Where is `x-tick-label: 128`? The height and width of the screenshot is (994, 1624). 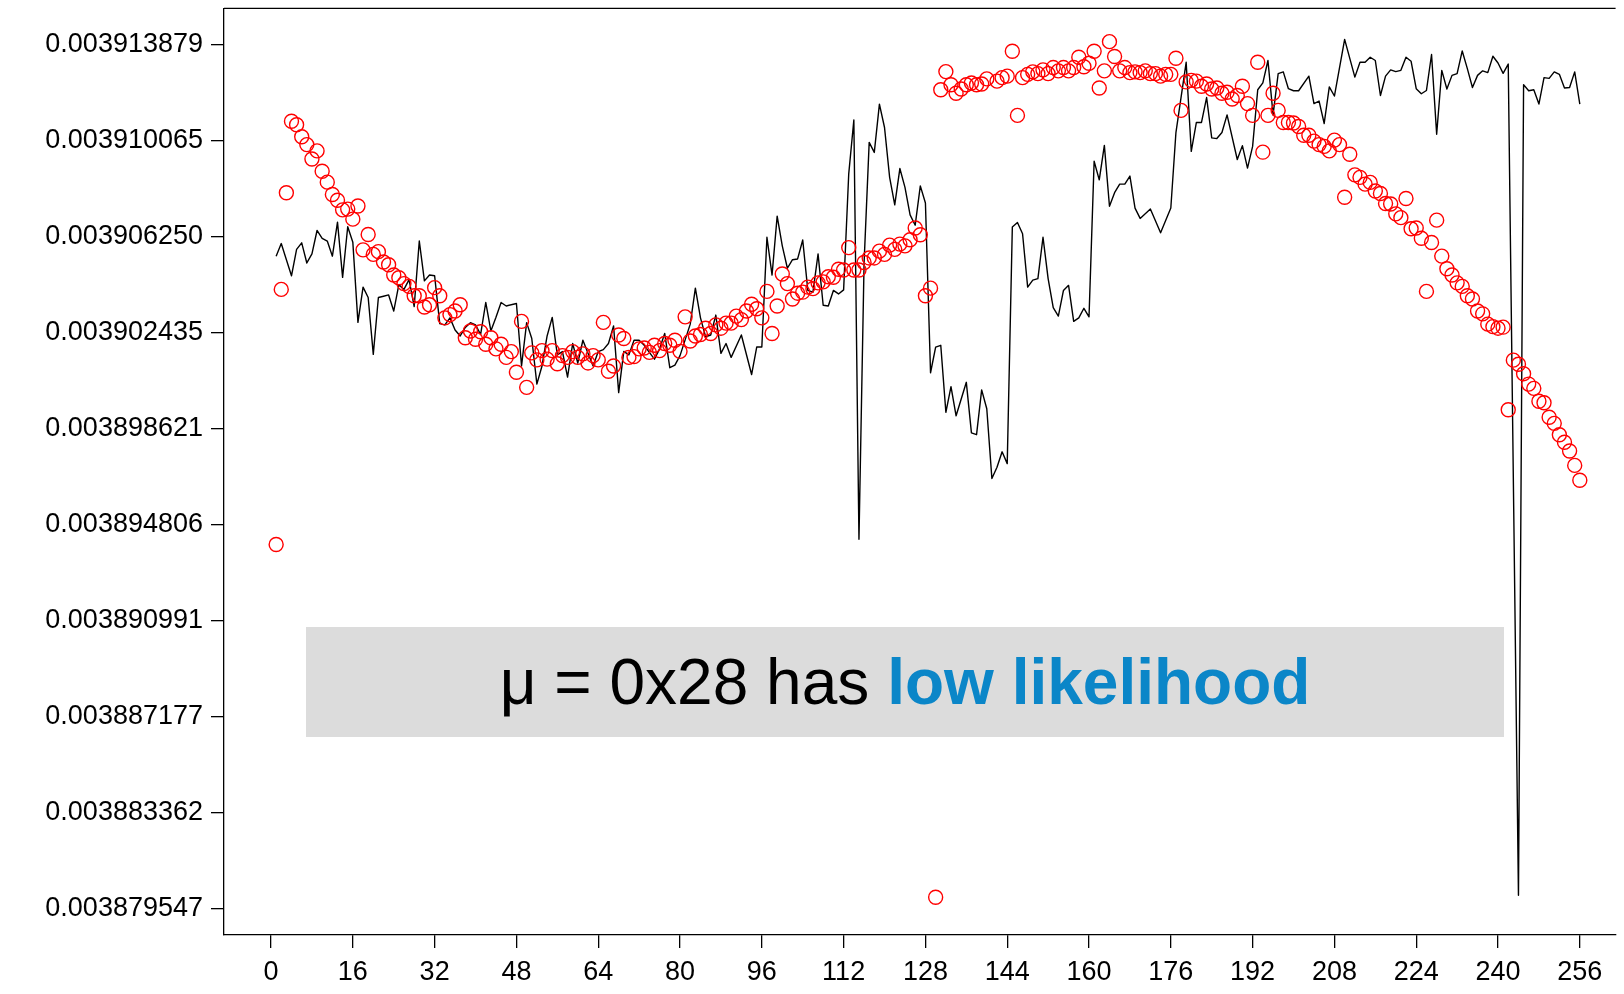
x-tick-label: 128 is located at coordinates (925, 970).